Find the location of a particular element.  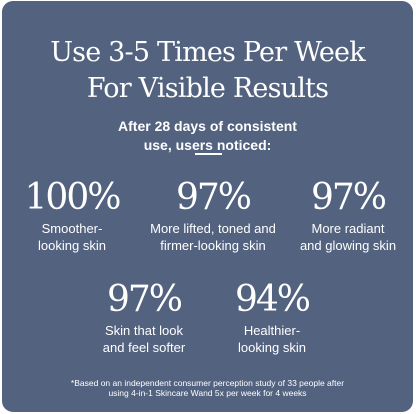

intro-line-1: After 28 days of consistent is located at coordinates (207, 126).